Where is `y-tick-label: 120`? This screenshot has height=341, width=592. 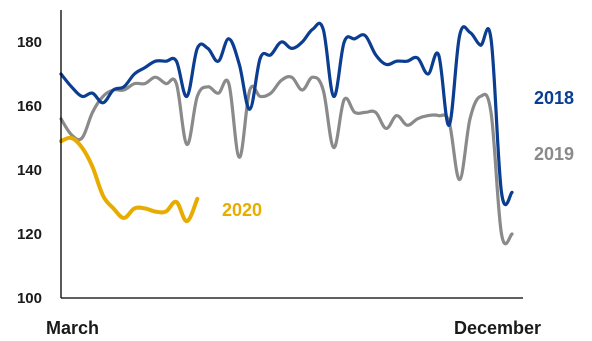
y-tick-label: 120 is located at coordinates (29, 234).